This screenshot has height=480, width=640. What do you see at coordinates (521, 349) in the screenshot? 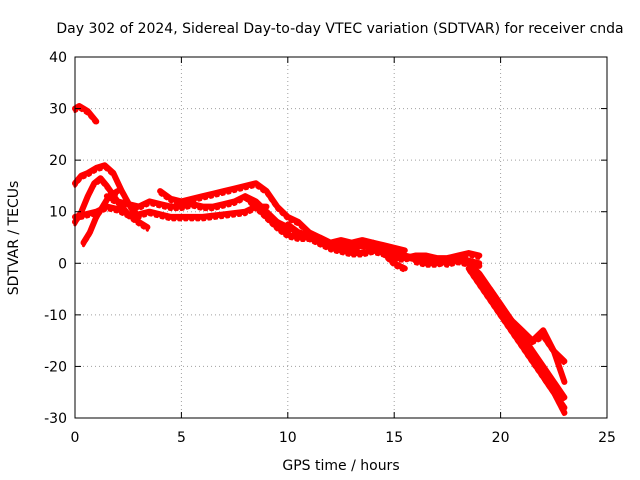
I see `series-plus-markers-track-p` at bounding box center [521, 349].